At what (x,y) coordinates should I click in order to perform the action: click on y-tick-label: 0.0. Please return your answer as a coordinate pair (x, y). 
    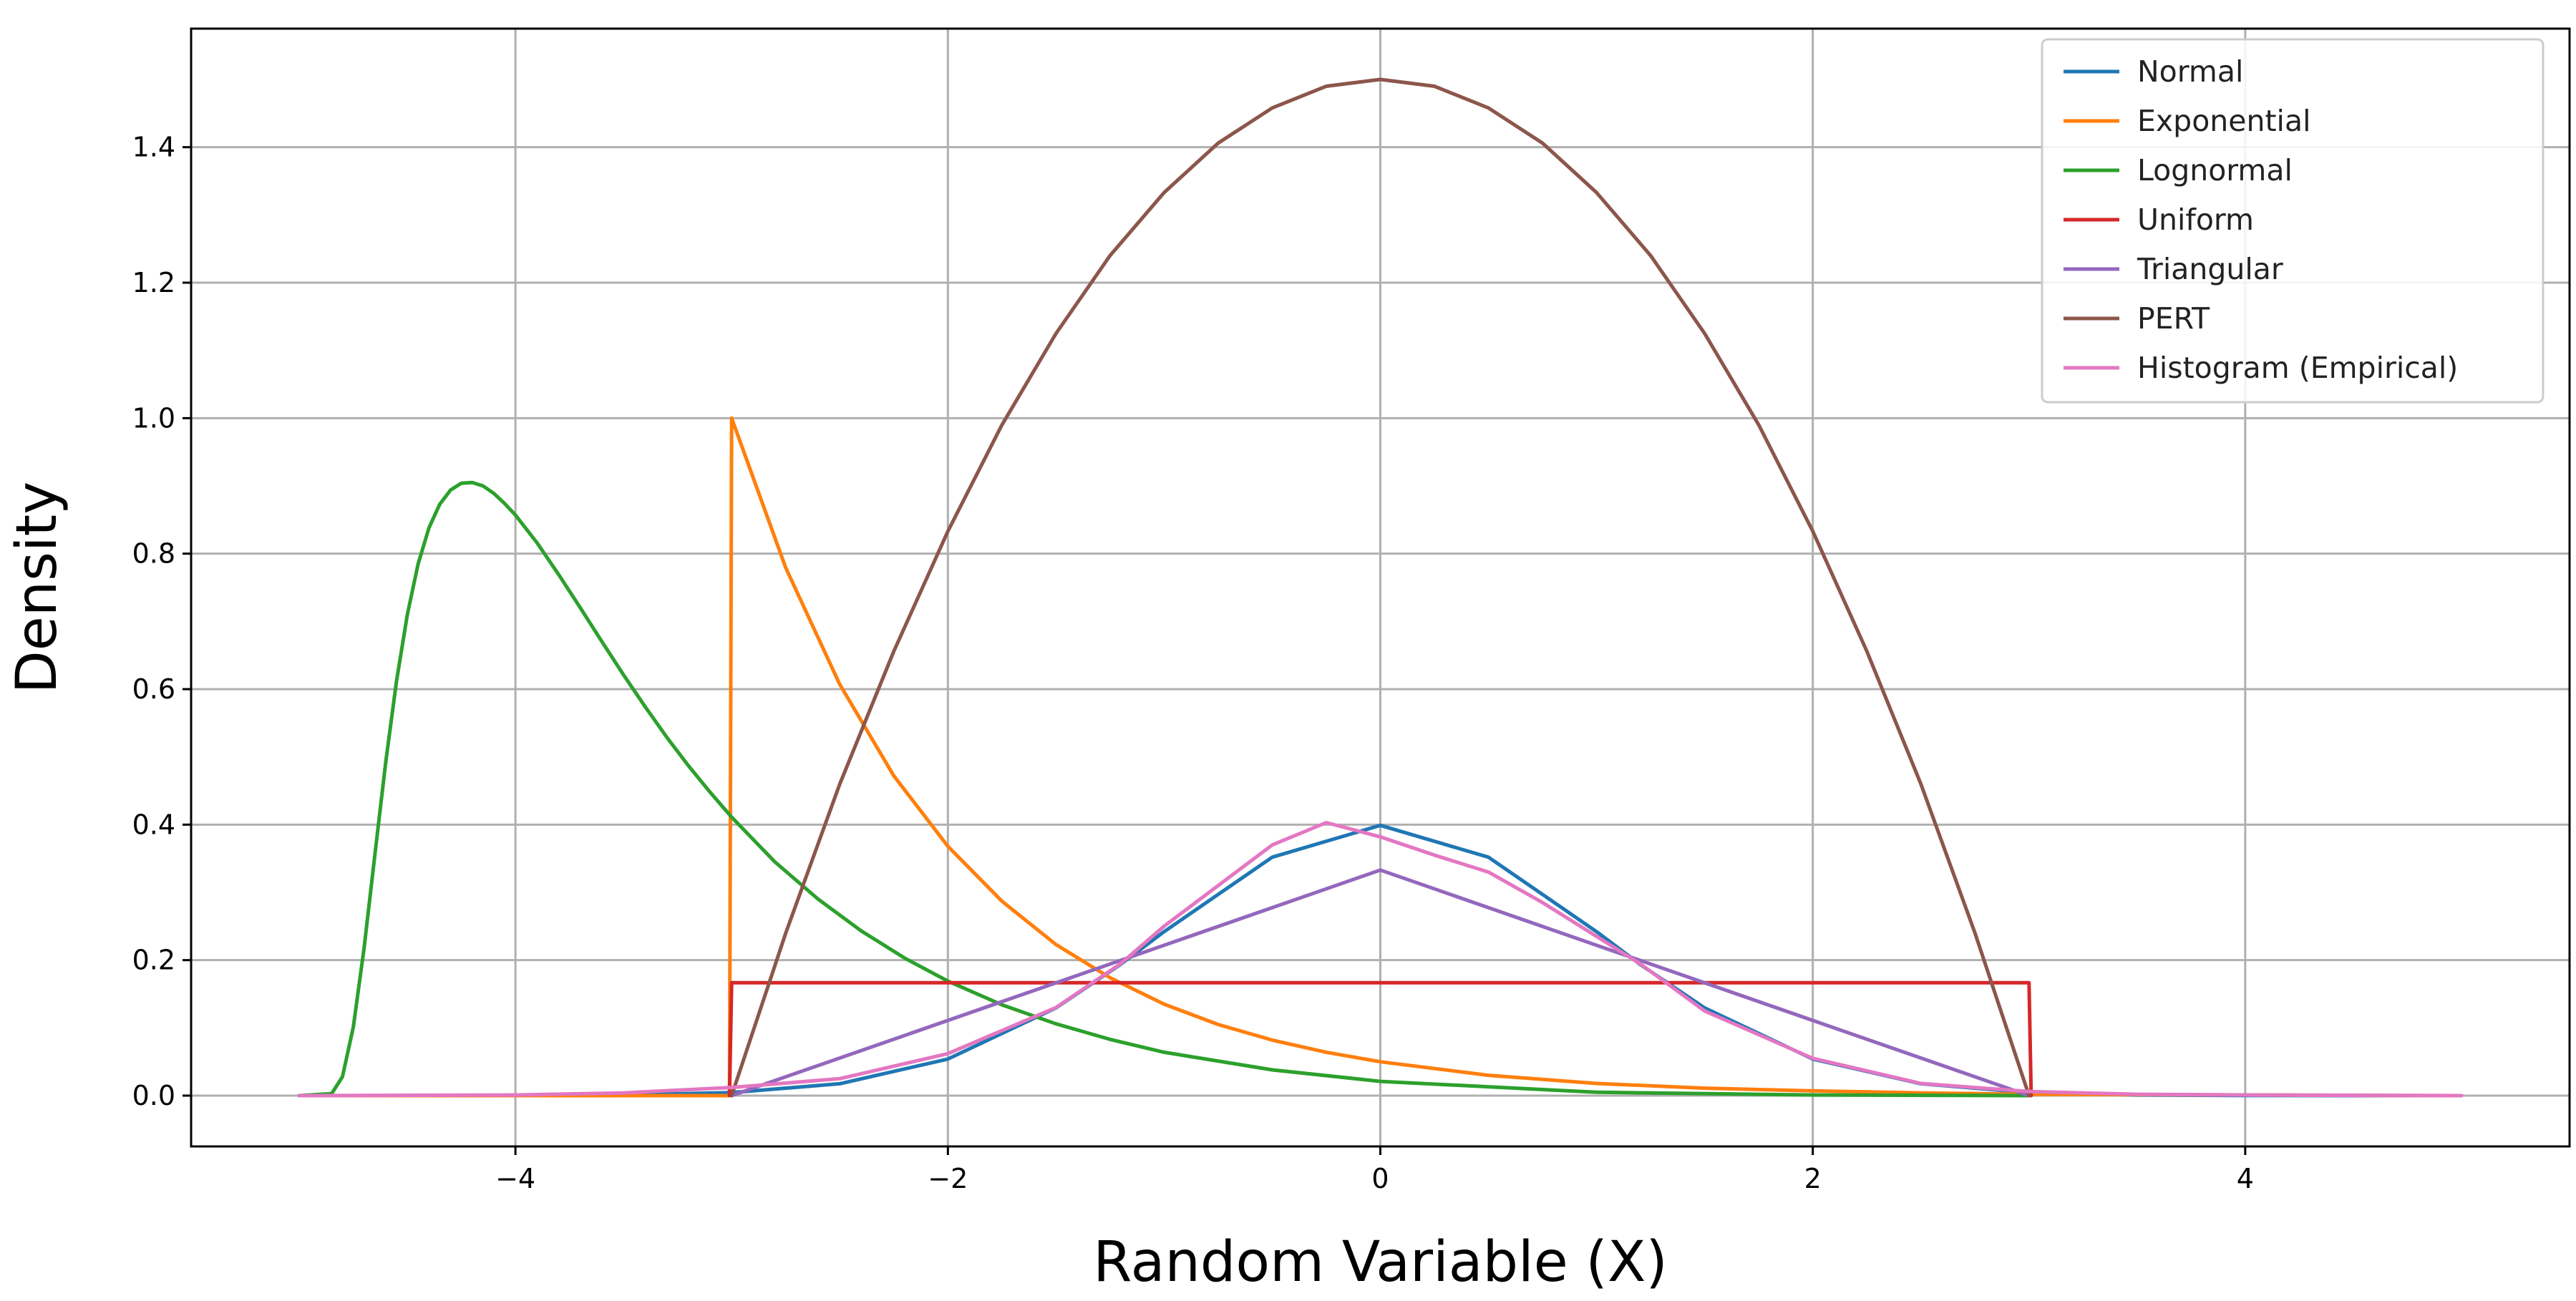
    Looking at the image, I should click on (153, 1095).